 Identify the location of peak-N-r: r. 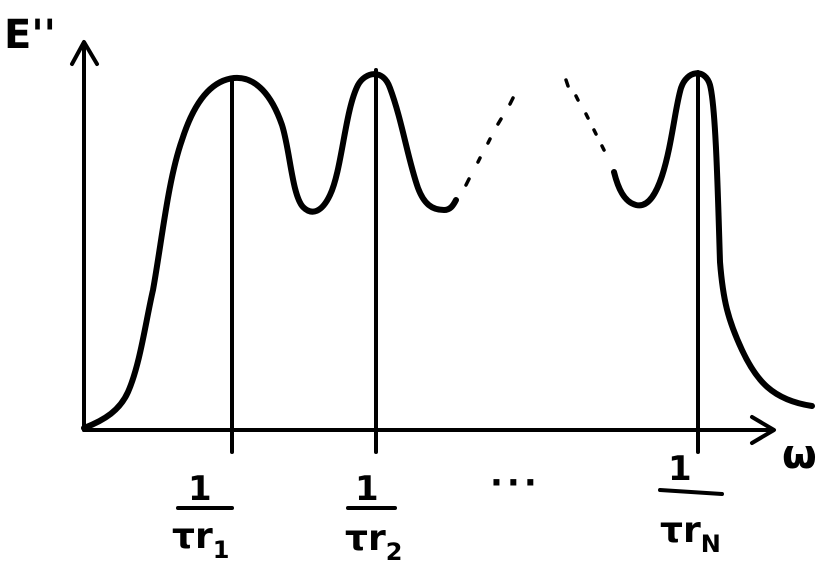
(692, 530).